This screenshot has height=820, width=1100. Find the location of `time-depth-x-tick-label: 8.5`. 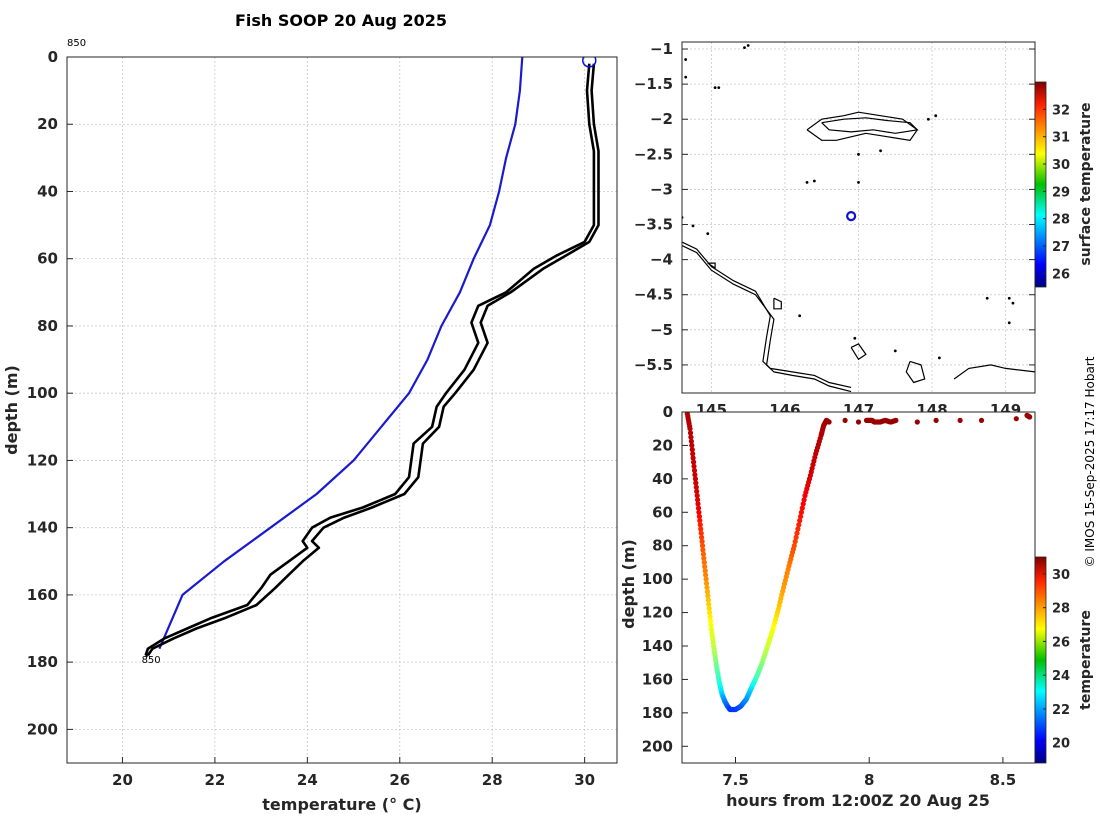

time-depth-x-tick-label: 8.5 is located at coordinates (1003, 780).